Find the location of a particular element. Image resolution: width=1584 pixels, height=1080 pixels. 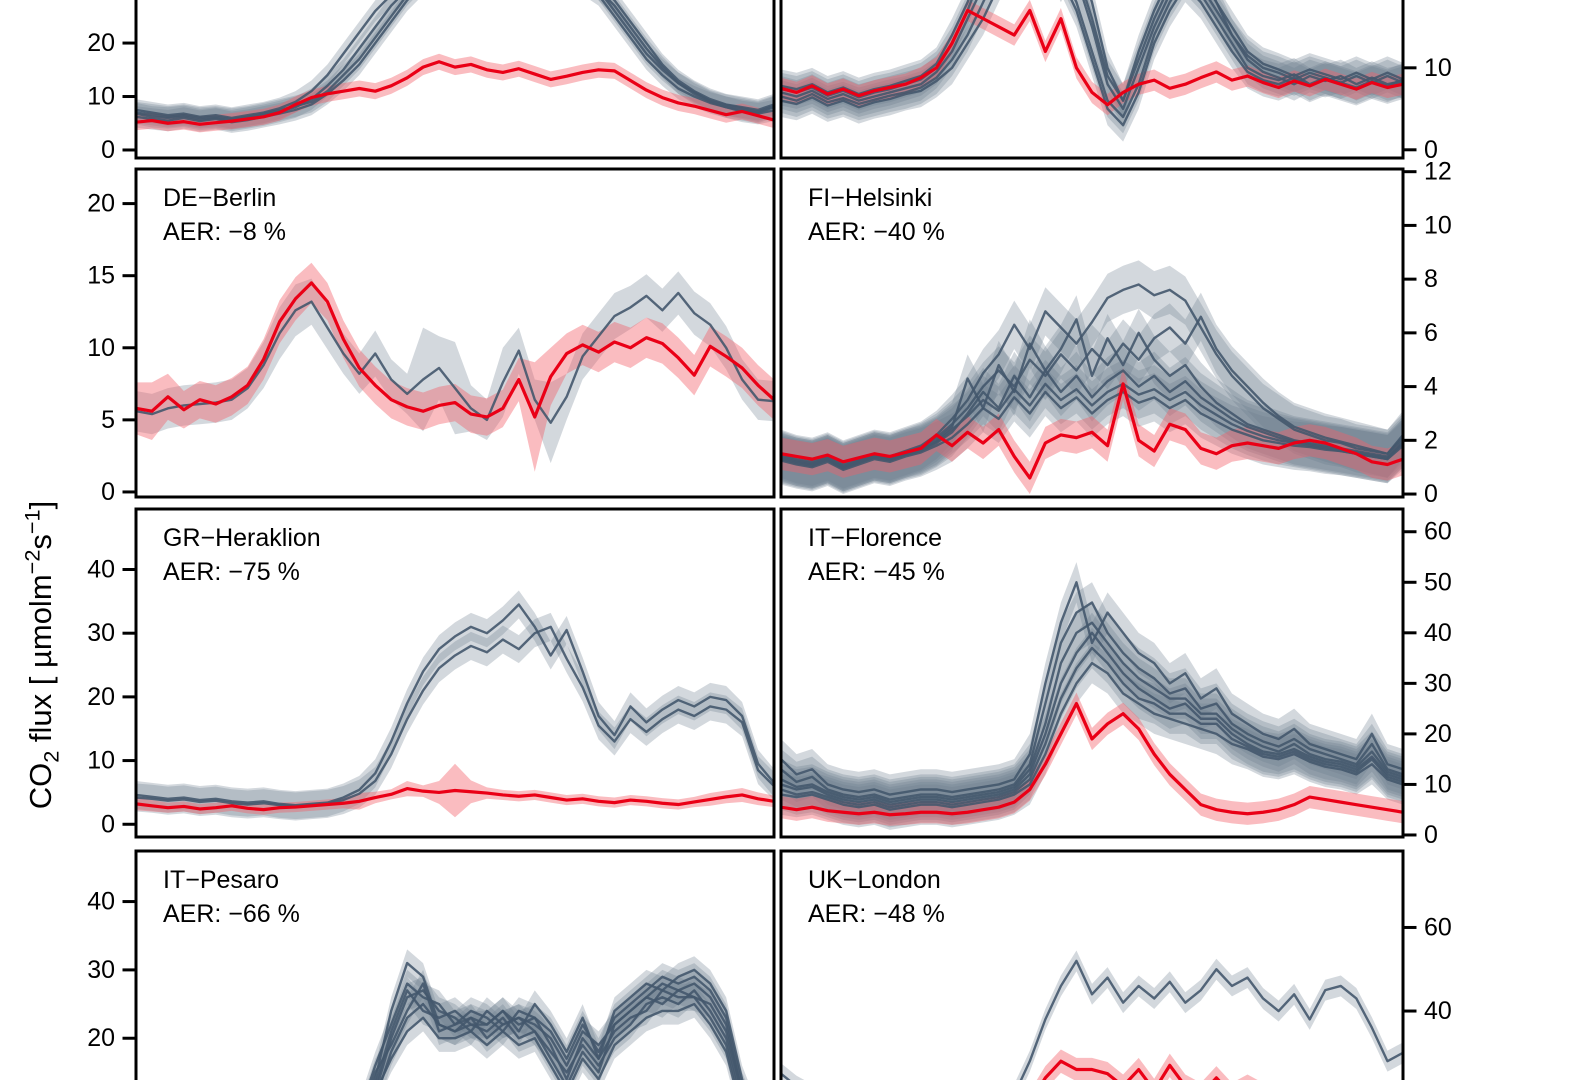

panel-uk-london: UK−London AER: −48 % 0204060 is located at coordinates (1115, 964).